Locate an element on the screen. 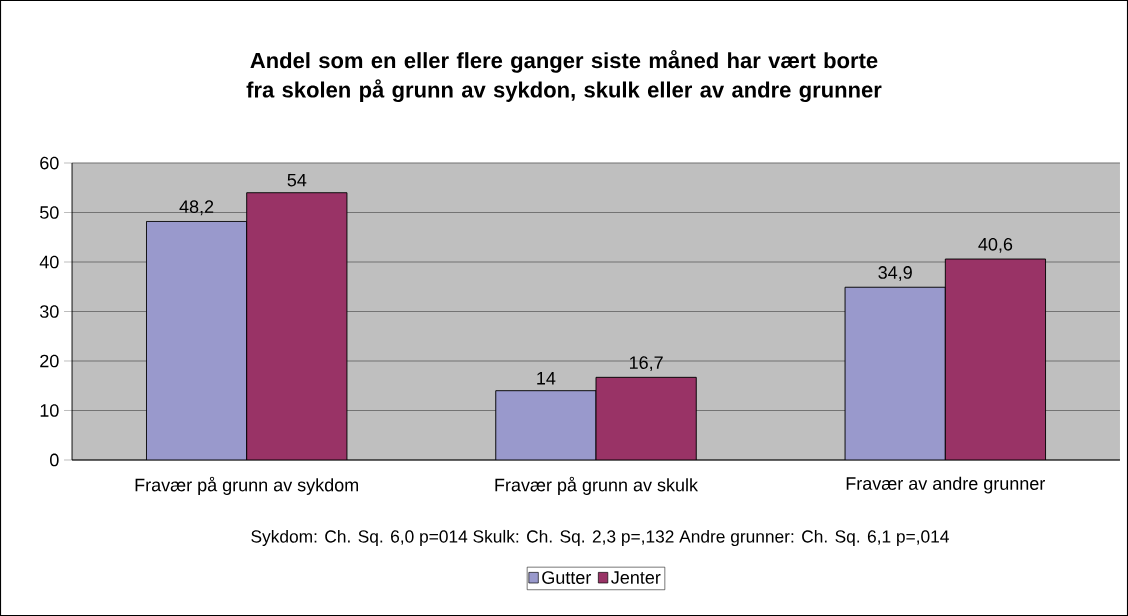 The image size is (1128, 616). text: Sykdom: Ch. Sq. 6,0 p=014 Skulk: Ch. Sq. 2,3 p=,132 Andre grunner: Ch. Sq. 6,1 p=,014 is located at coordinates (600, 538).